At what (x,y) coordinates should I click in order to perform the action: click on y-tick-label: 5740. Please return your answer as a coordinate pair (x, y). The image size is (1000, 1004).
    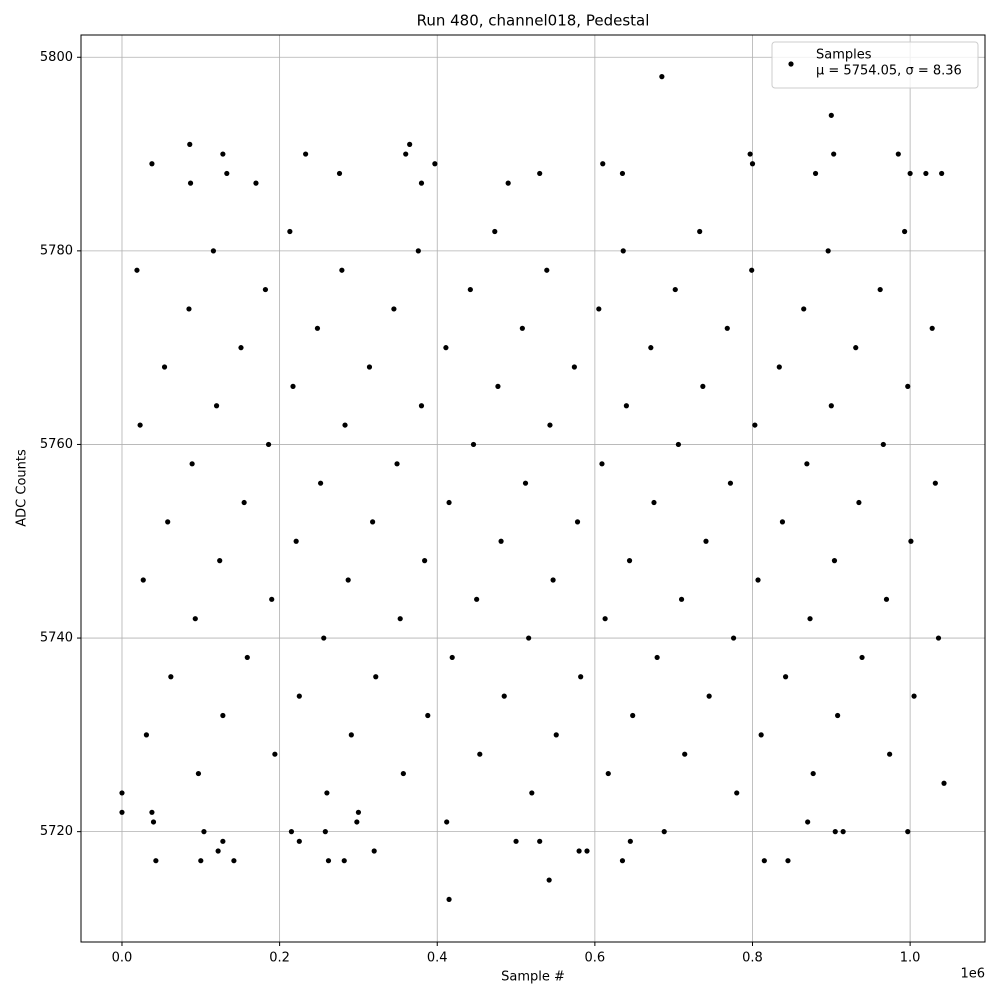
    Looking at the image, I should click on (56, 638).